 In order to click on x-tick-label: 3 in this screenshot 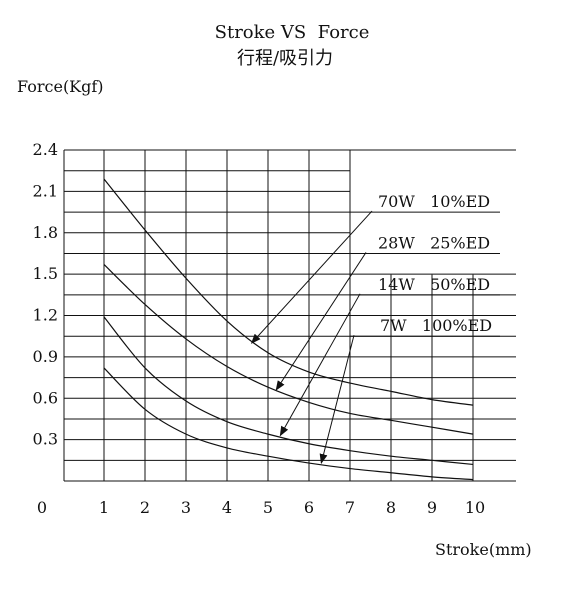, I will do `click(186, 507)`.